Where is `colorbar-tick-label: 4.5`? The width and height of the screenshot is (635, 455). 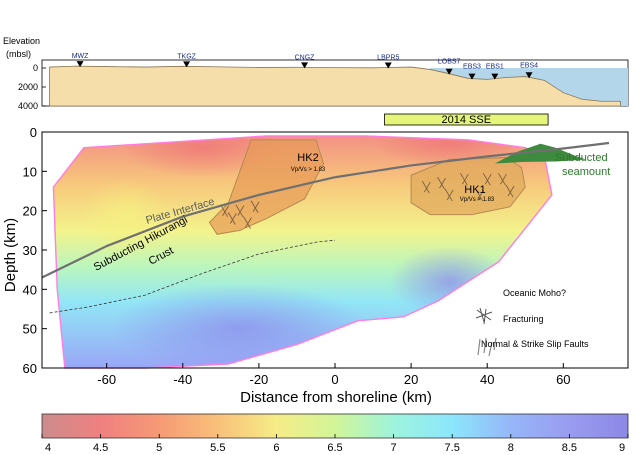 colorbar-tick-label: 4.5 is located at coordinates (100, 448).